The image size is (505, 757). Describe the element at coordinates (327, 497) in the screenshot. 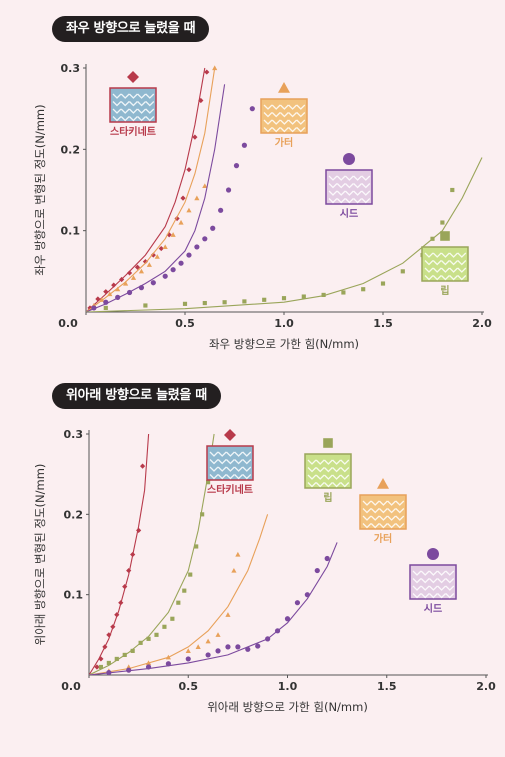

I see `legend-label: 립` at that location.